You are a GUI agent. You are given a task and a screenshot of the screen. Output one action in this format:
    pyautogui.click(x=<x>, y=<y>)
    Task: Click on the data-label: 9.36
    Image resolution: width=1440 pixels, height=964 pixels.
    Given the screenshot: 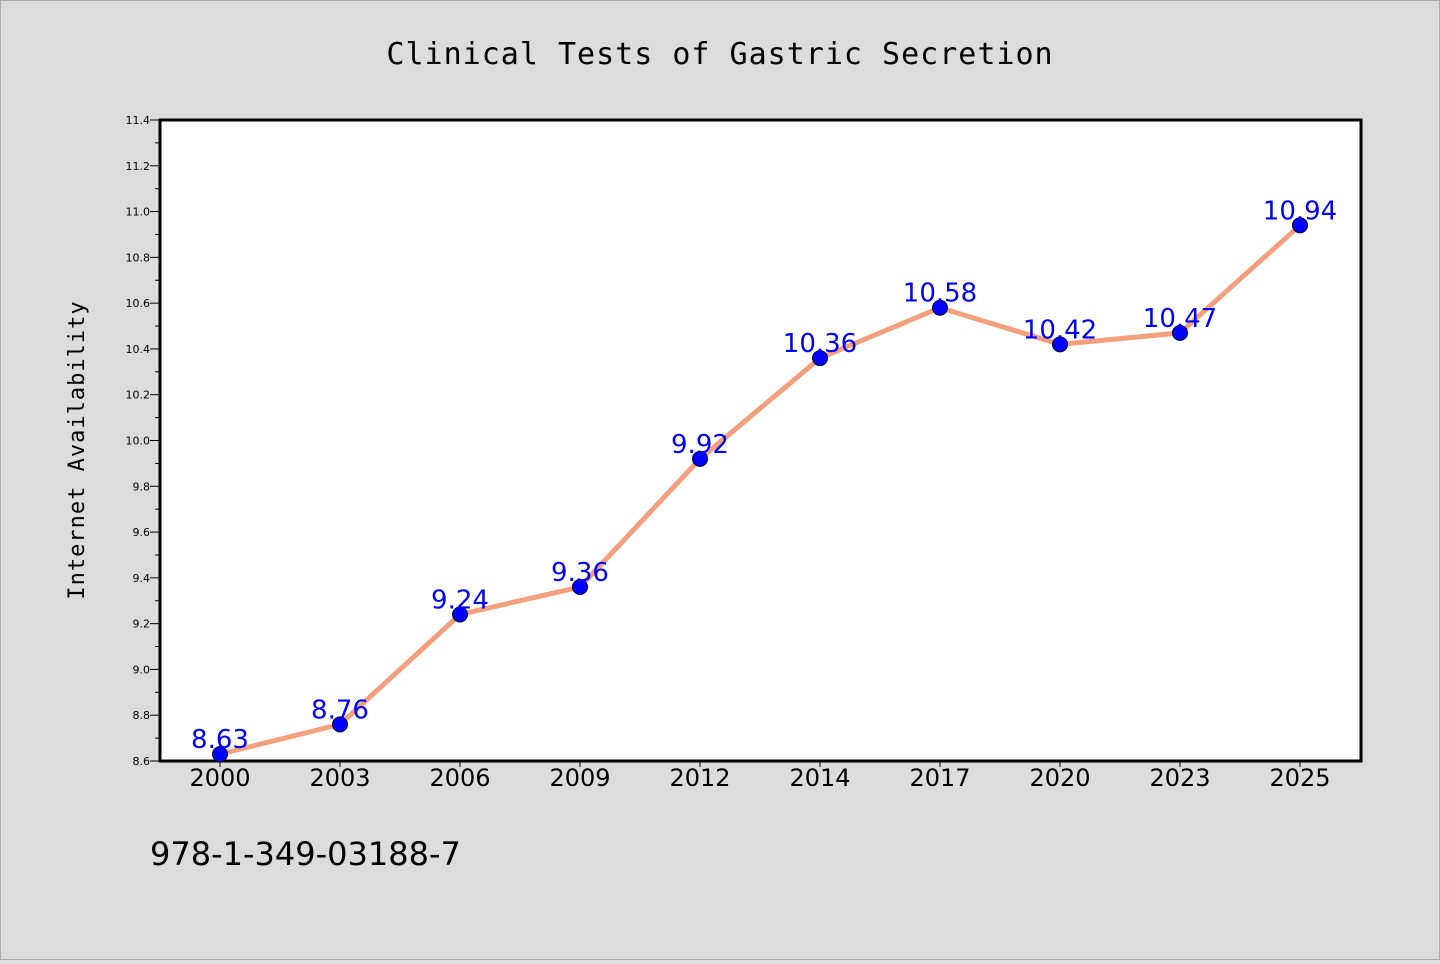 What is the action you would take?
    pyautogui.click(x=580, y=573)
    